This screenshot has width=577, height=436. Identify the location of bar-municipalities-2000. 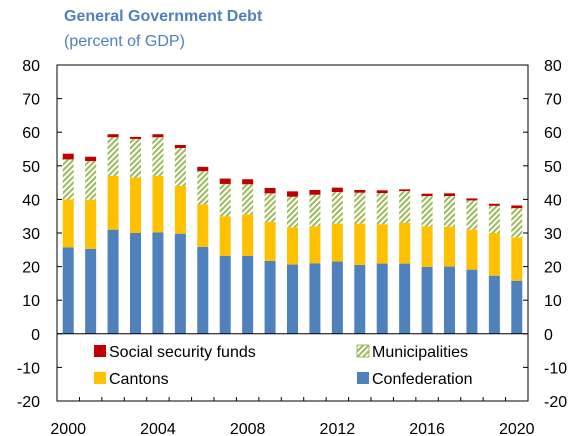
(68, 179).